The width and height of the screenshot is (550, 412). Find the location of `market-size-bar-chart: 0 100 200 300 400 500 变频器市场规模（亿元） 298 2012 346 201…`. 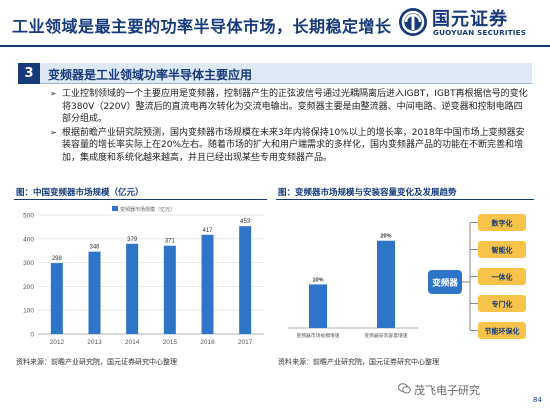

market-size-bar-chart: 0 100 200 300 400 500 变频器市场规模（亿元） 298 2012 346 201… is located at coordinates (143, 276).